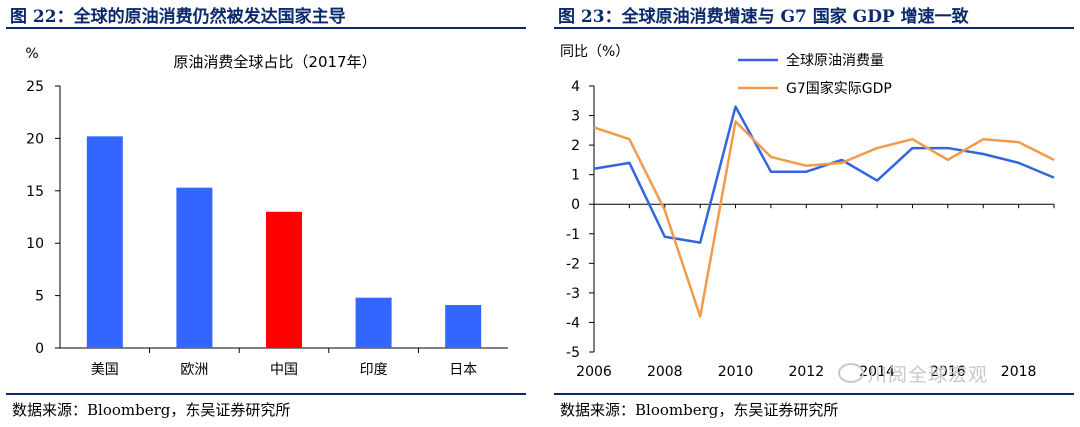  What do you see at coordinates (575, 87) in the screenshot?
I see `y-tick-label: 4` at bounding box center [575, 87].